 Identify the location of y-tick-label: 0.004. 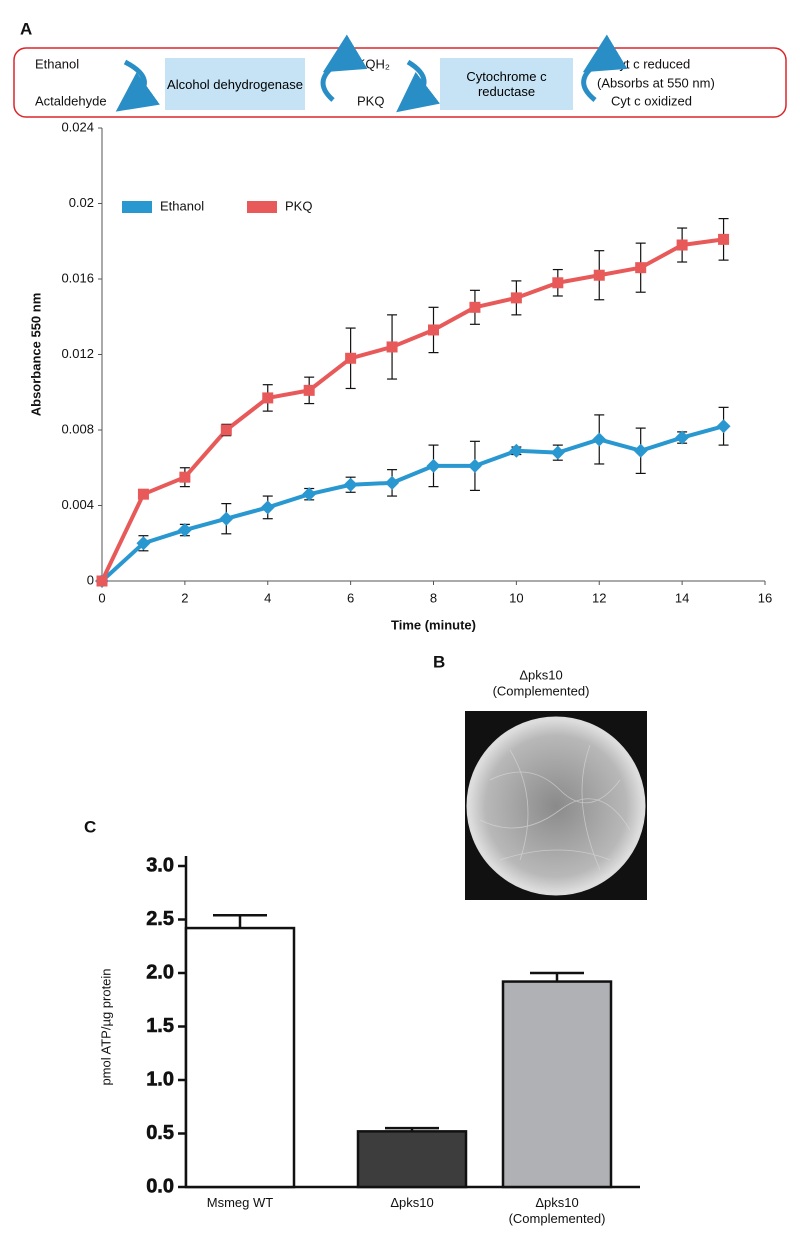
(77, 504).